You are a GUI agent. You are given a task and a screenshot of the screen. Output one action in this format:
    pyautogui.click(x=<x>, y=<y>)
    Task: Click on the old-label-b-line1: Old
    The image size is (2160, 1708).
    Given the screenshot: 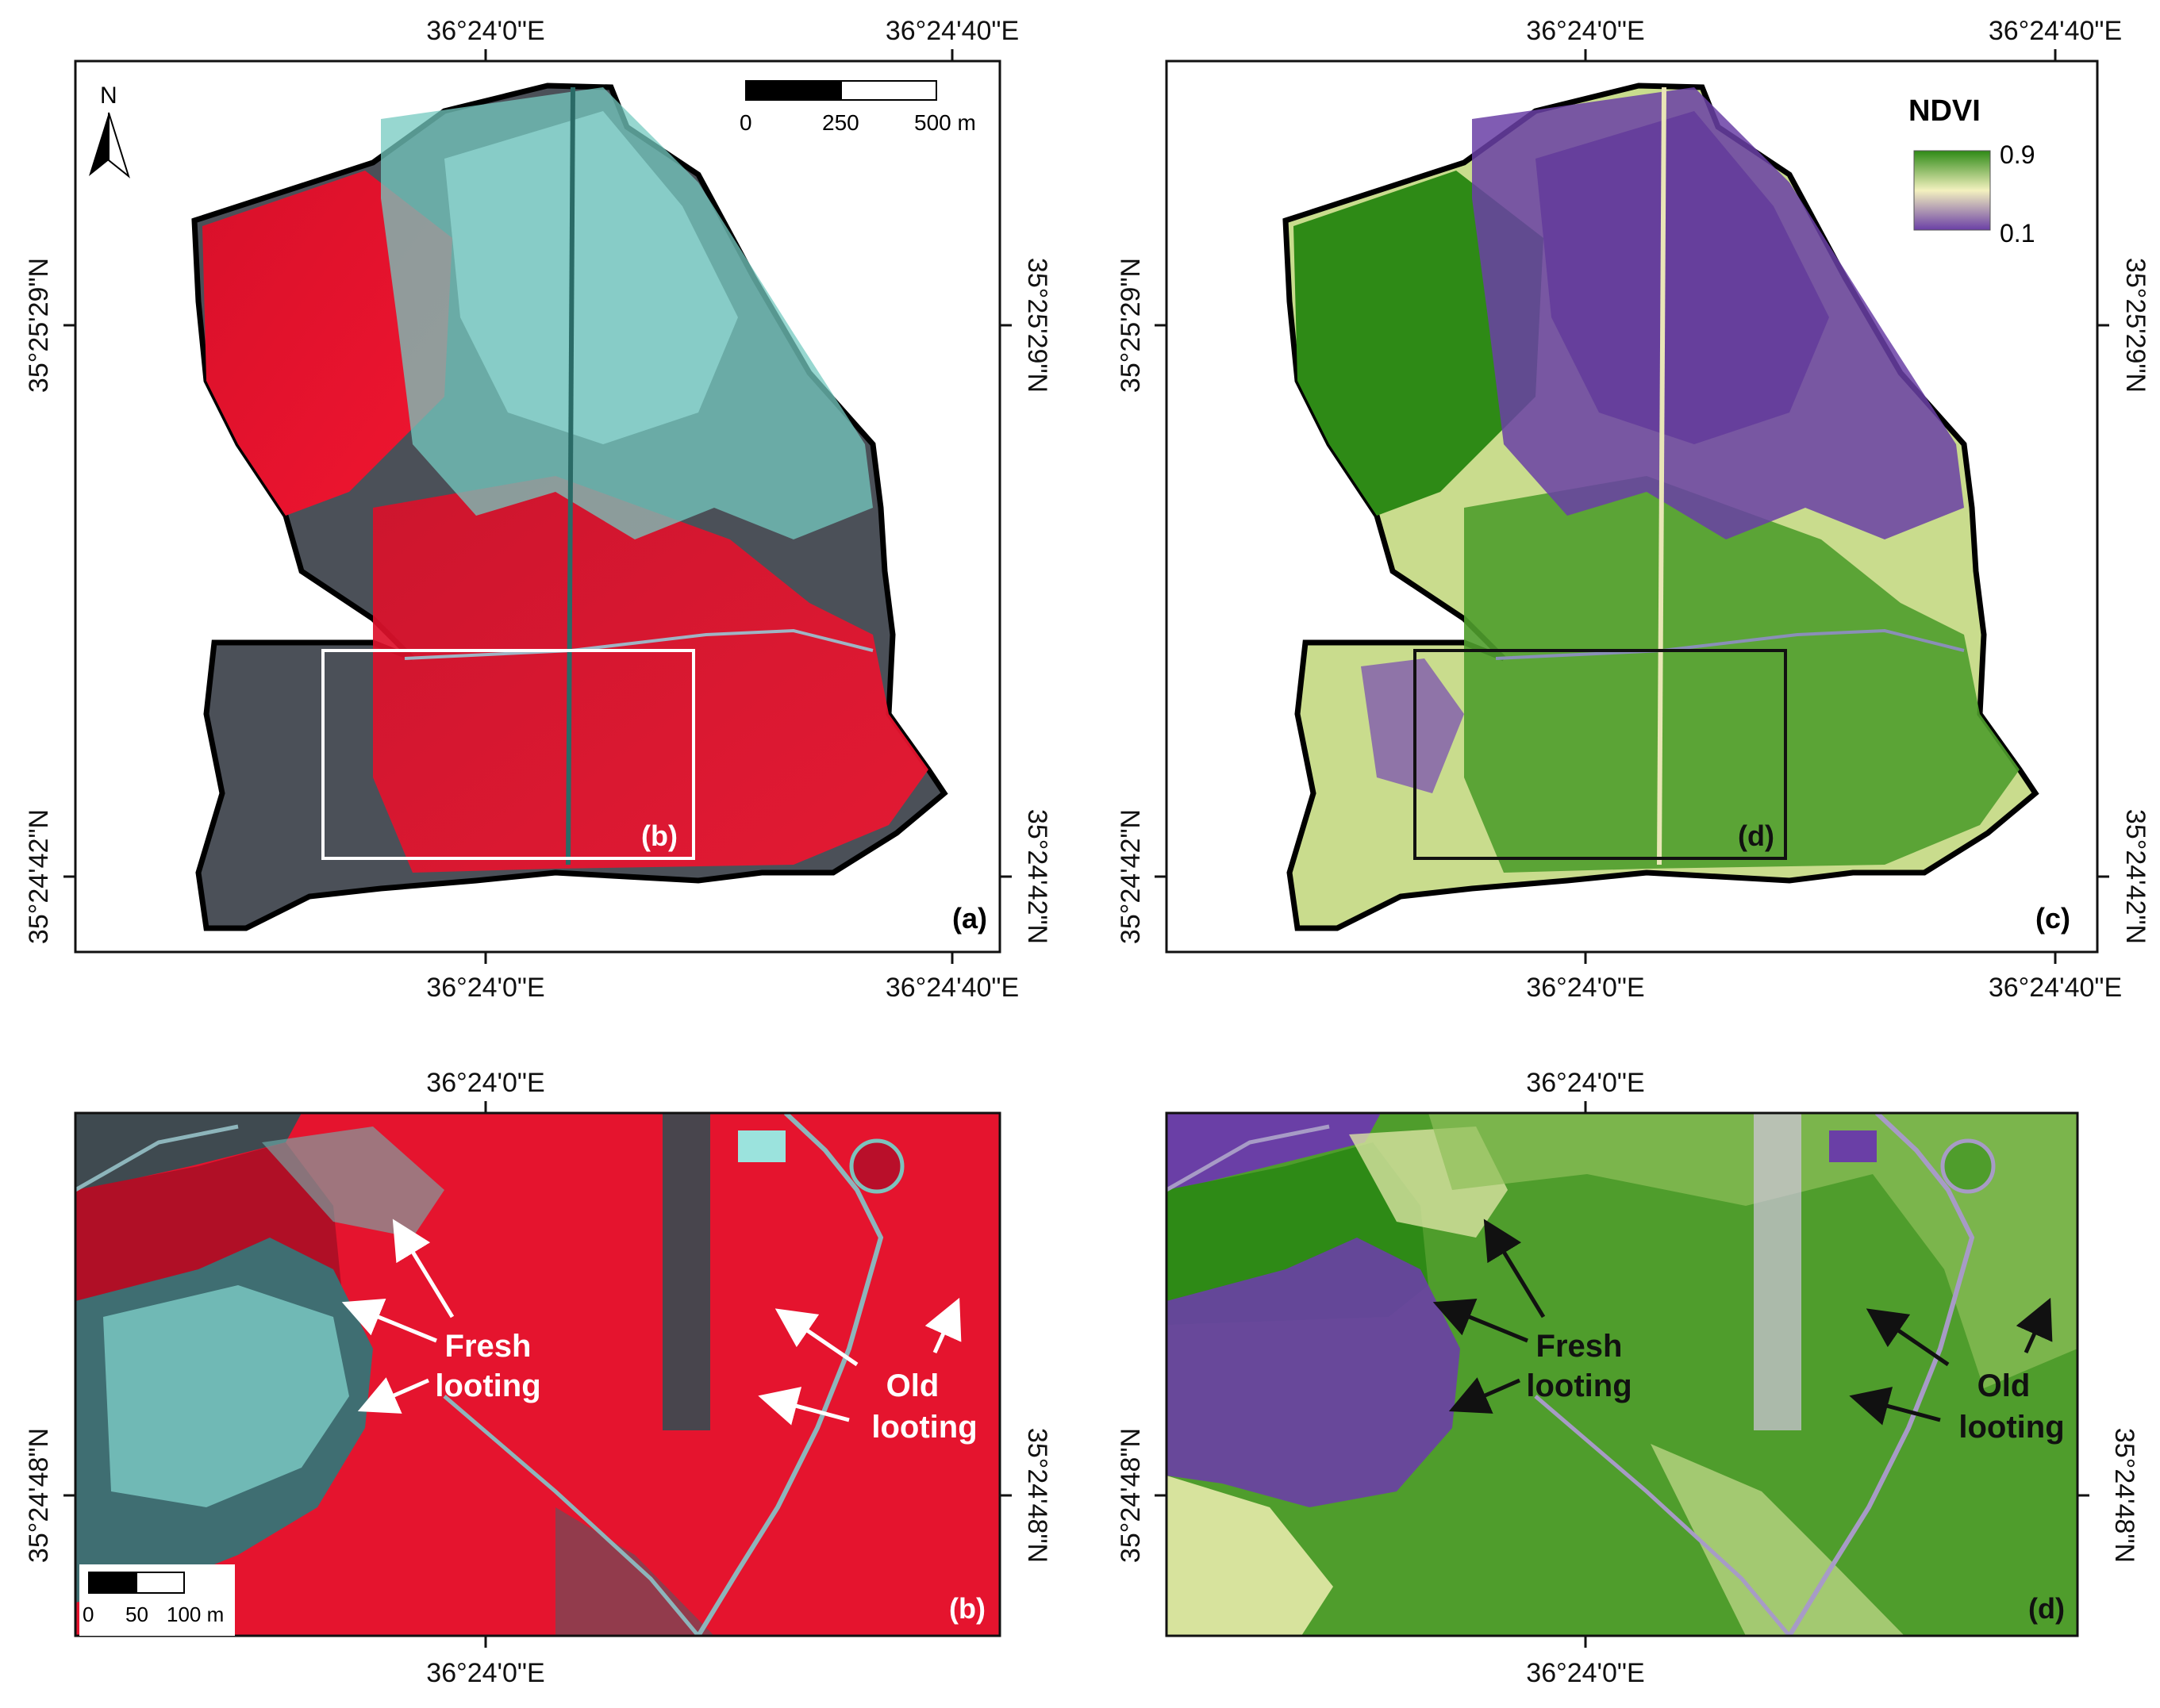 What is the action you would take?
    pyautogui.click(x=913, y=1385)
    